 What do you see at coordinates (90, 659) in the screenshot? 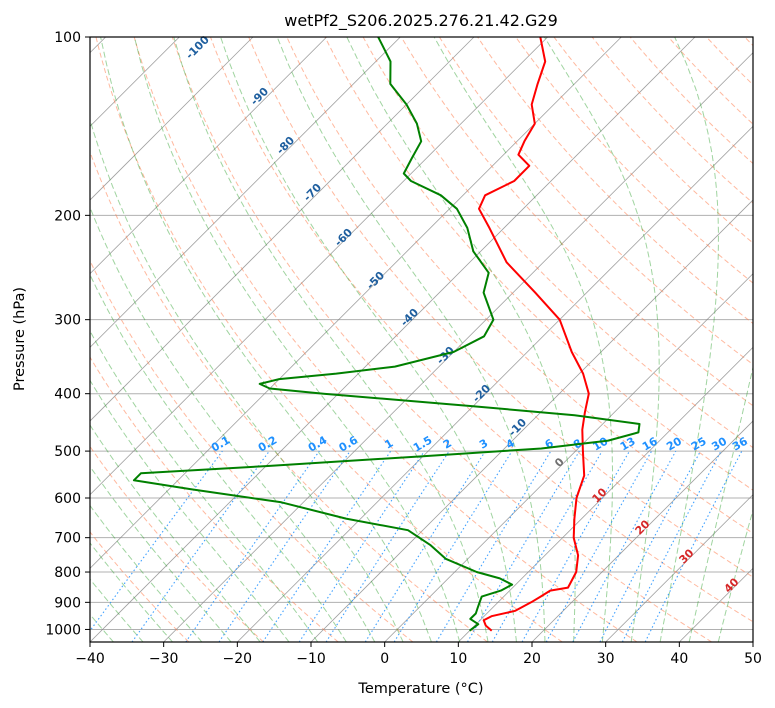
I see `x-tick-label: −40` at bounding box center [90, 659].